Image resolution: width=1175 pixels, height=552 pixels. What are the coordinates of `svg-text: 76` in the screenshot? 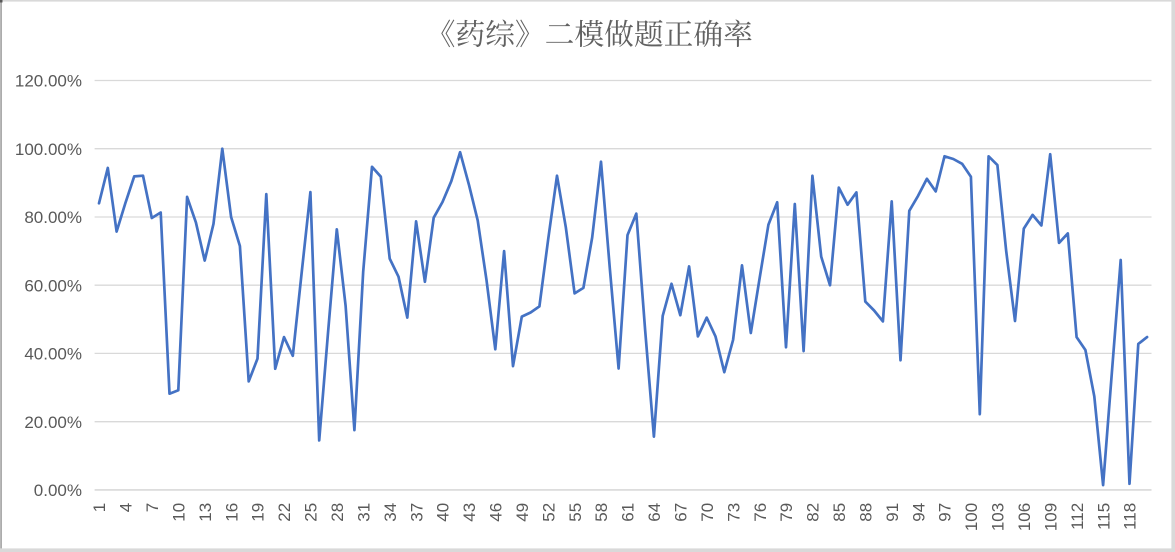 It's located at (760, 512).